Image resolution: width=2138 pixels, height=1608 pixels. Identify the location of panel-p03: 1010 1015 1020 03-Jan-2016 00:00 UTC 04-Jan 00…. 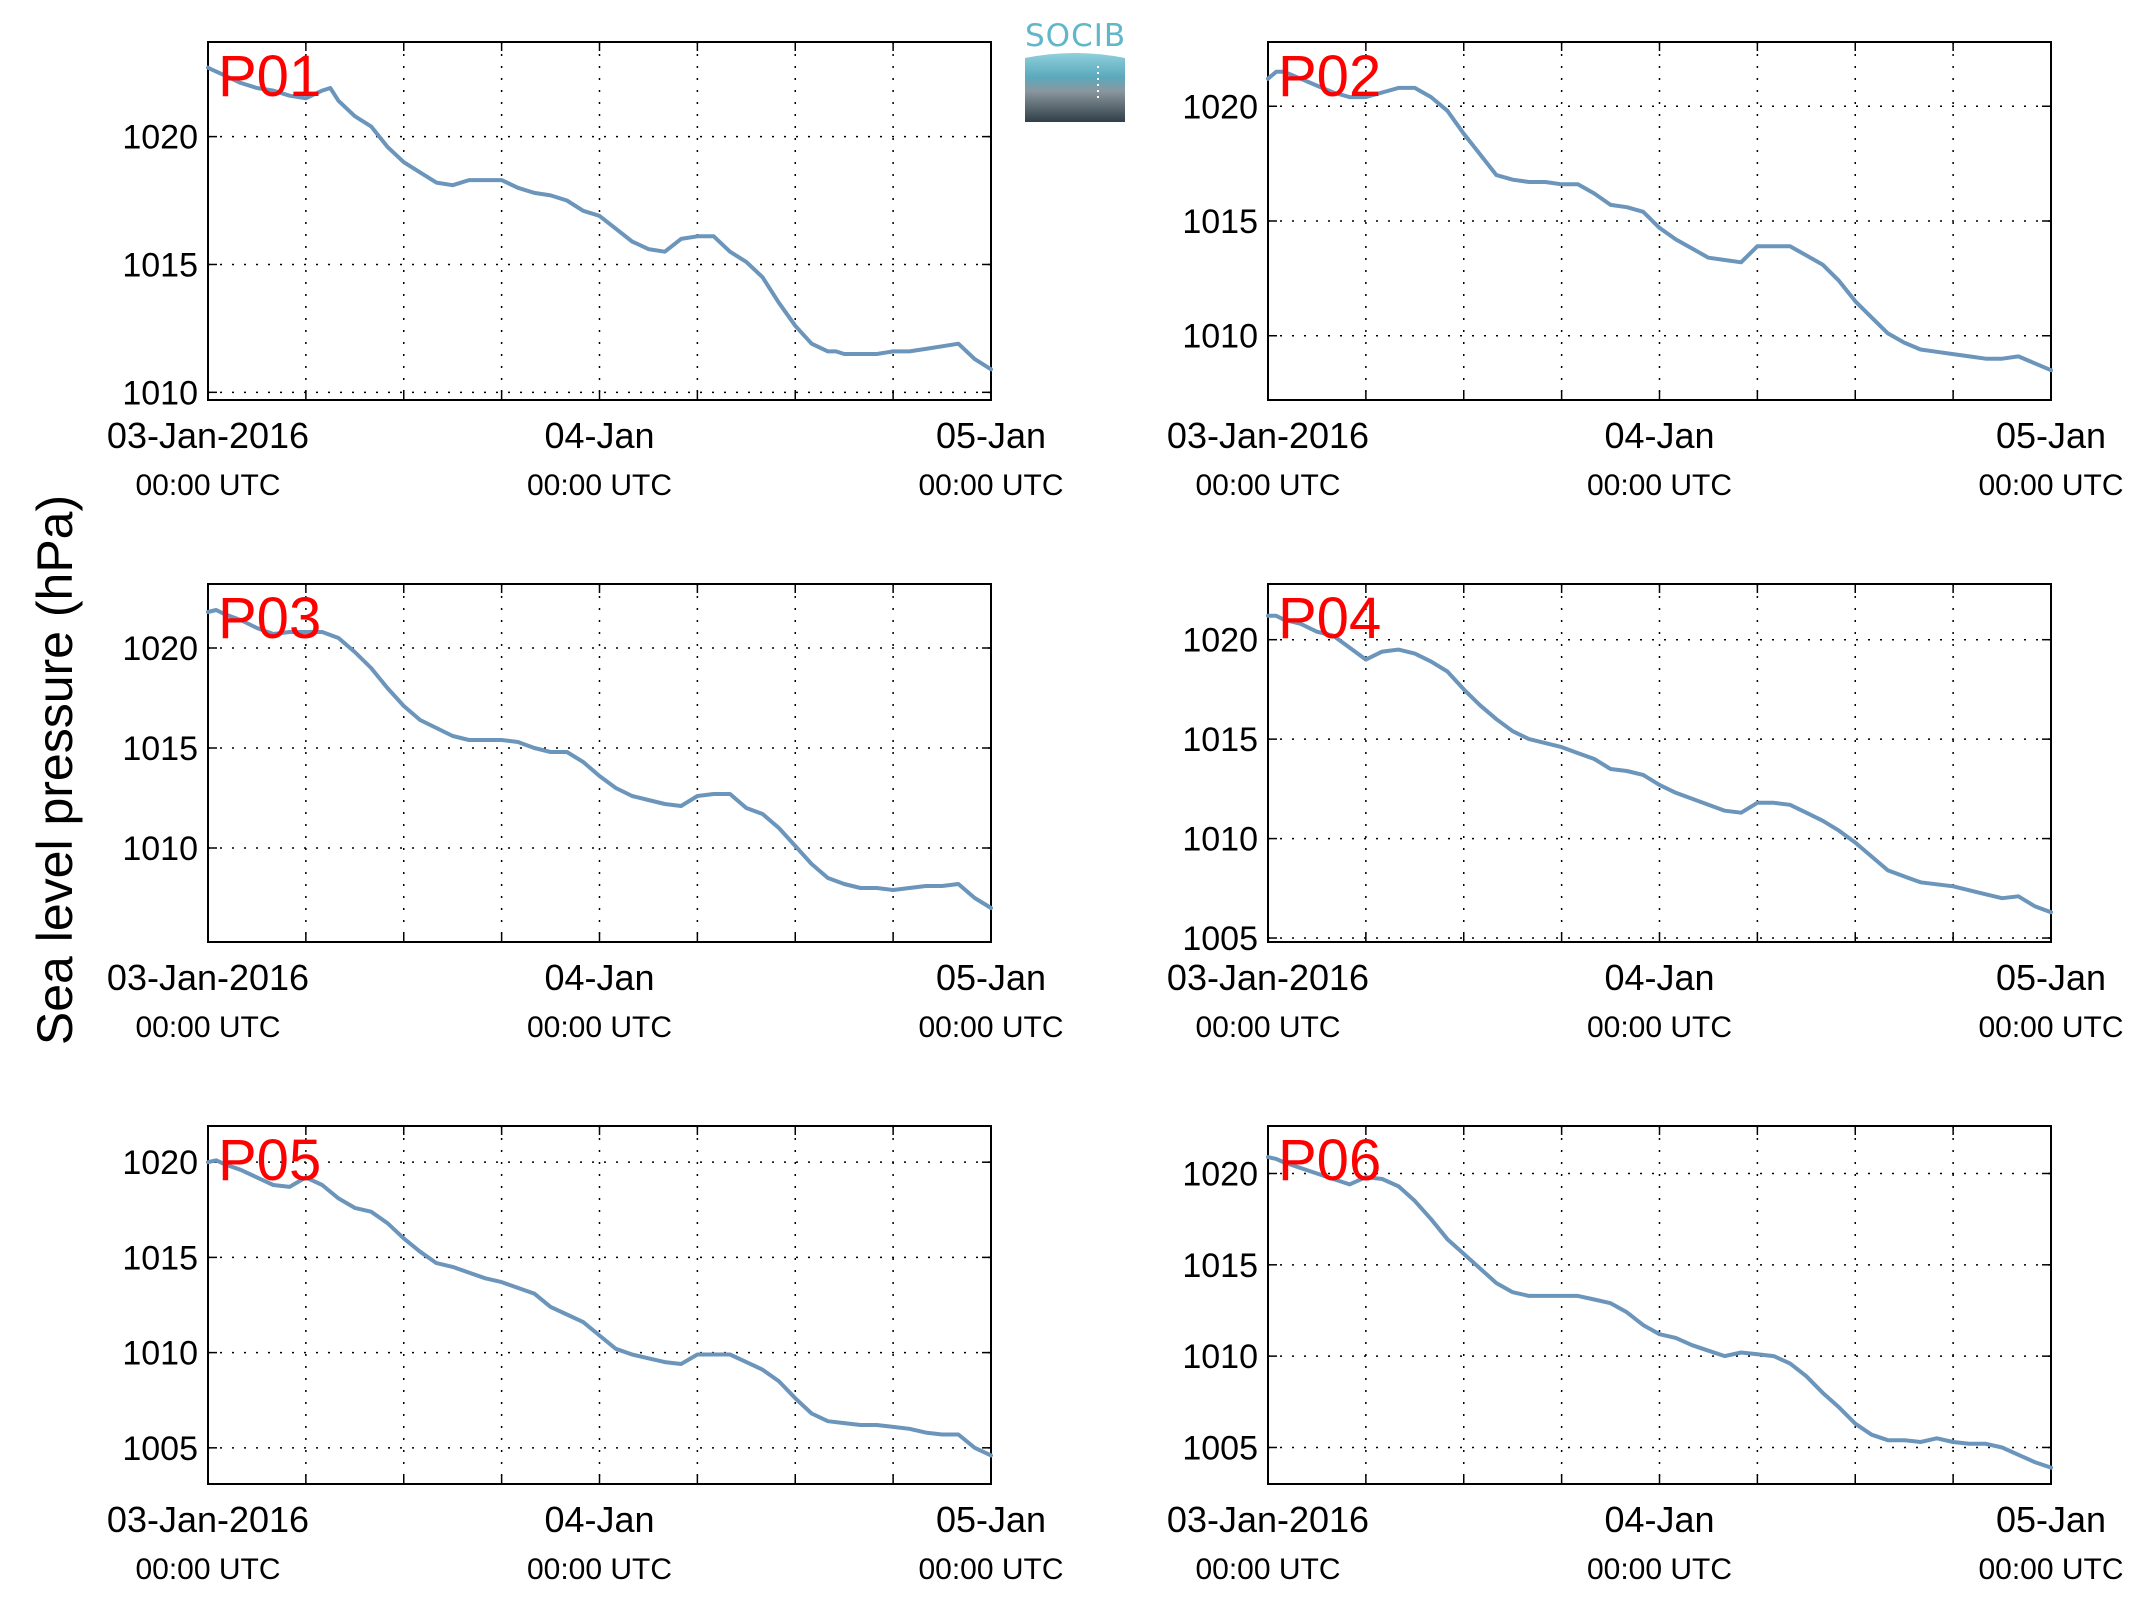
(585, 813).